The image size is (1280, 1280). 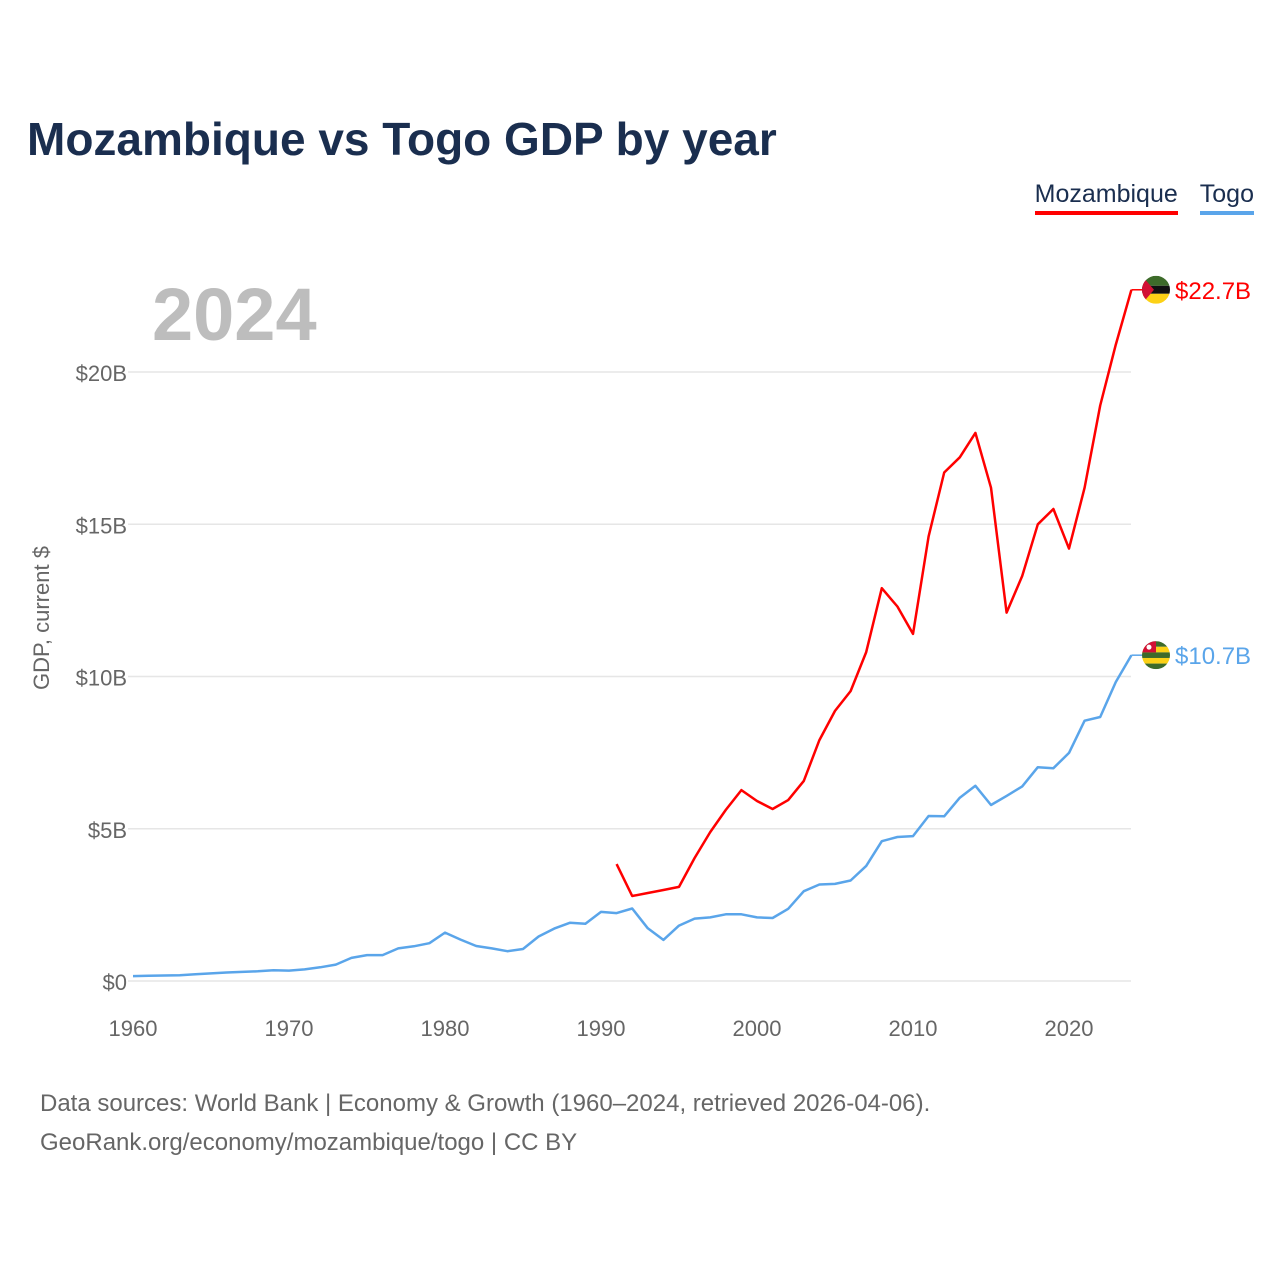 I want to click on year-label: 2024, so click(x=234, y=314).